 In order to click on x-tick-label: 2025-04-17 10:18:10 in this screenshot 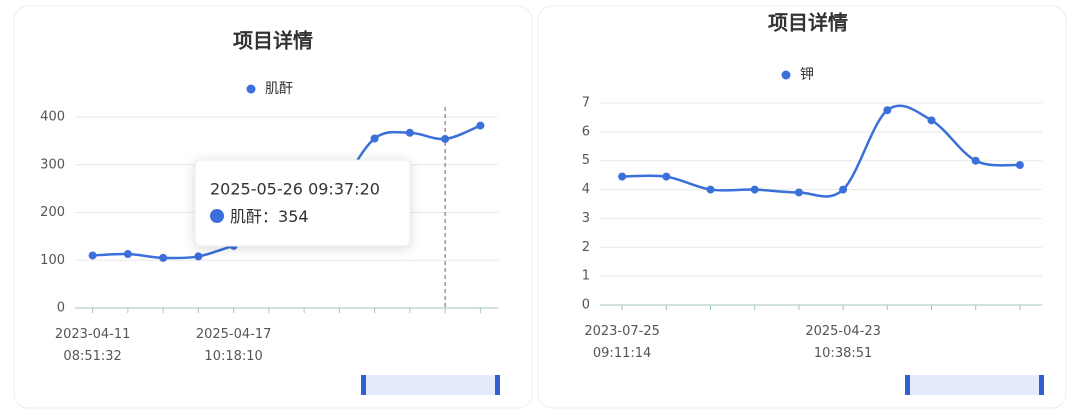, I will do `click(234, 345)`.